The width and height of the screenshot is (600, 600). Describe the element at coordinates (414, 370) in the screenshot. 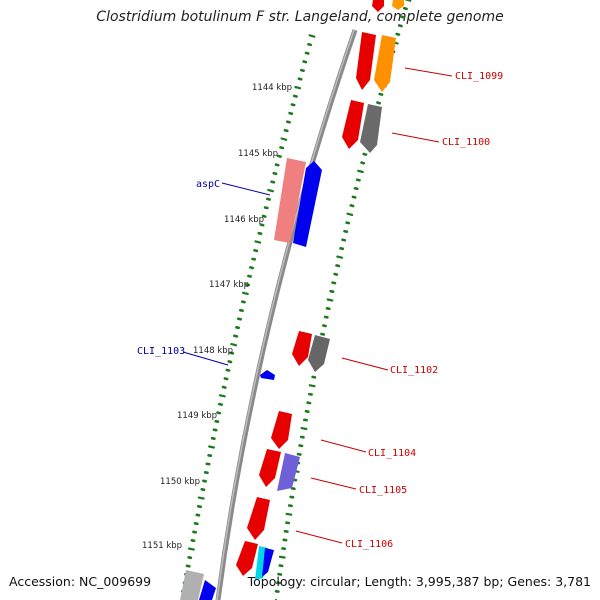

I see `gene-label: CLI_1102` at that location.